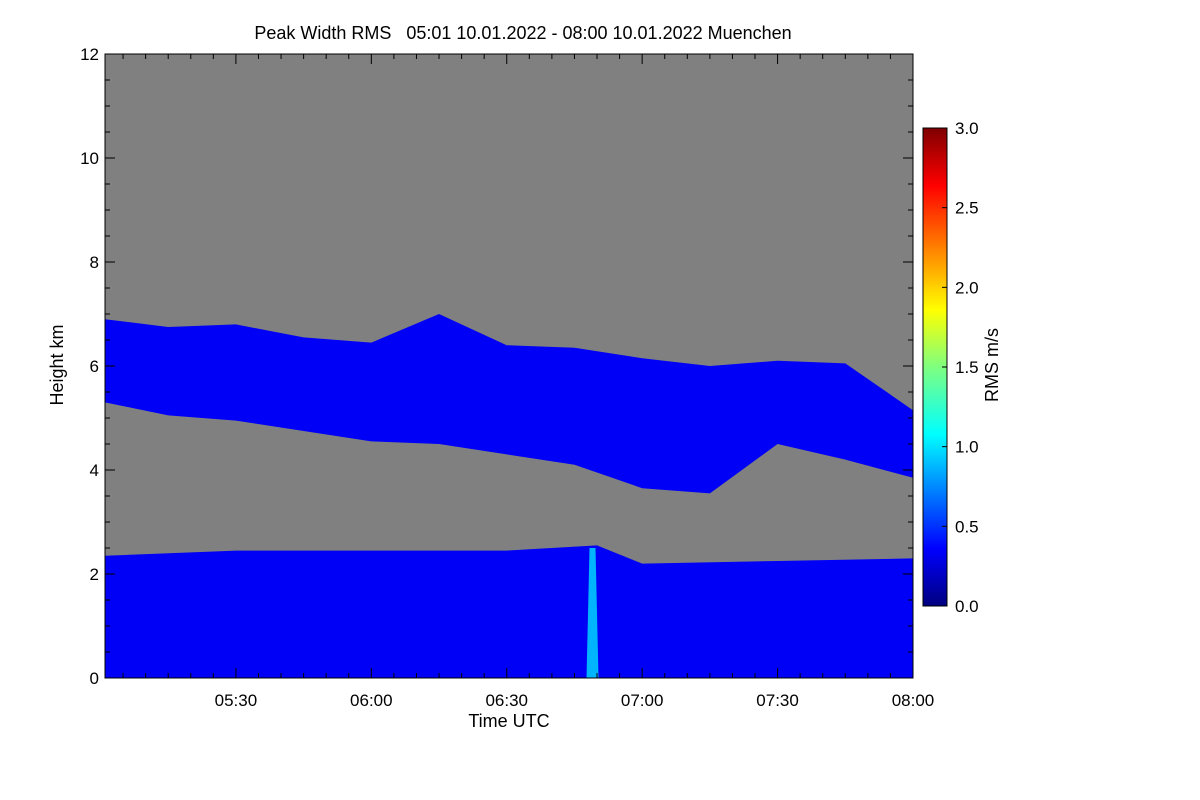 The height and width of the screenshot is (800, 1200). What do you see at coordinates (967, 128) in the screenshot?
I see `colorbar-tick-label: 3.0` at bounding box center [967, 128].